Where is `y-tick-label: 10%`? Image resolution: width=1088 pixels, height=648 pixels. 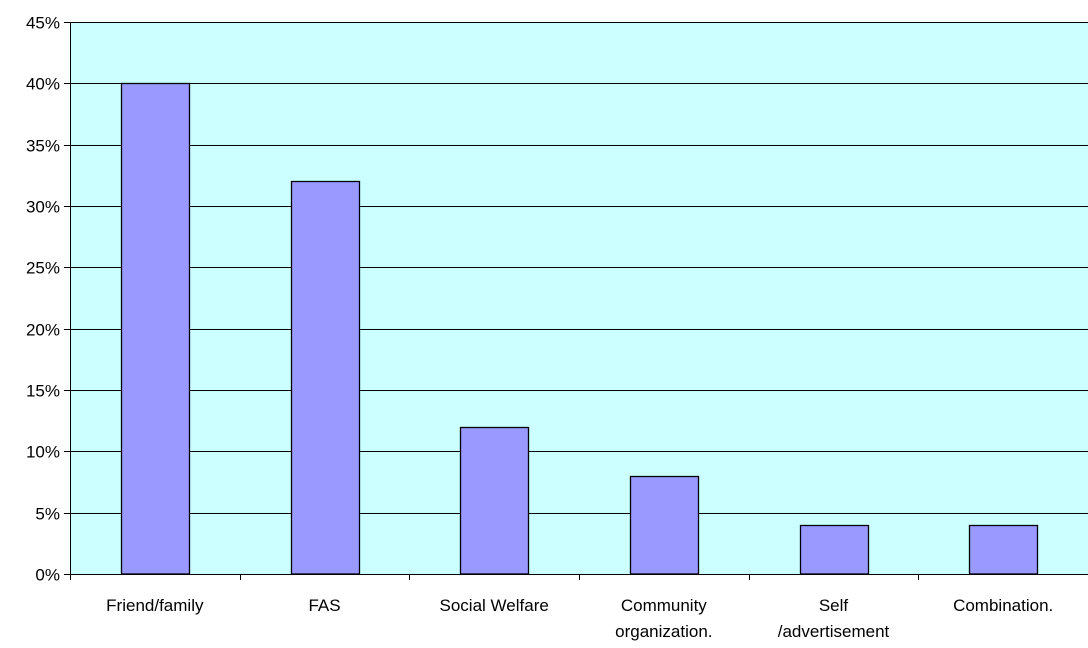 y-tick-label: 10% is located at coordinates (43, 452).